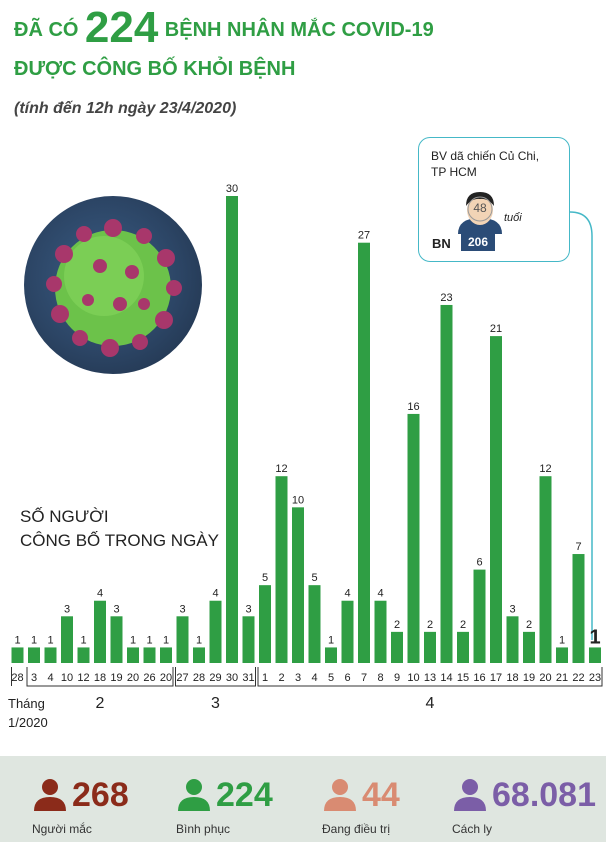 This screenshot has height=842, width=606. Describe the element at coordinates (100, 795) in the screenshot. I see `stat-cases-value: 268` at that location.